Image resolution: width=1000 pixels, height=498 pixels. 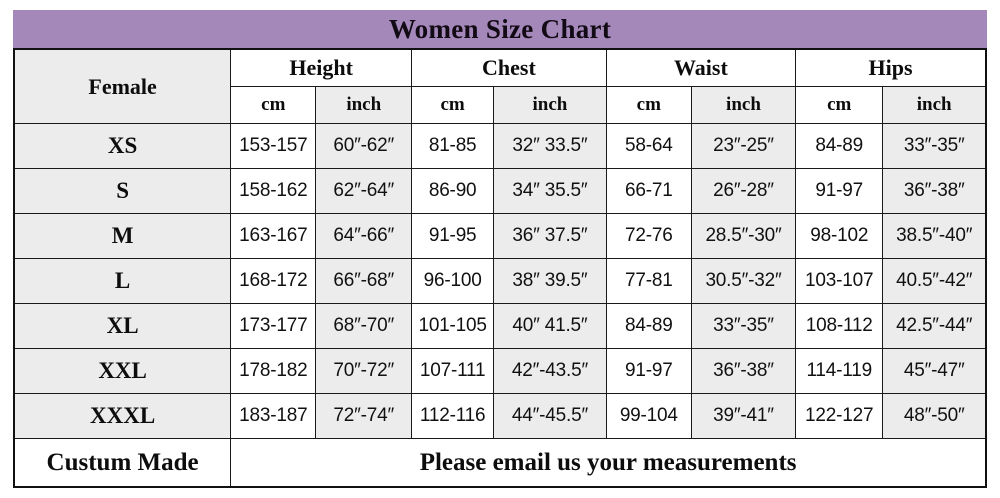 What do you see at coordinates (891, 67) in the screenshot?
I see `group-header-hips: Hips` at bounding box center [891, 67].